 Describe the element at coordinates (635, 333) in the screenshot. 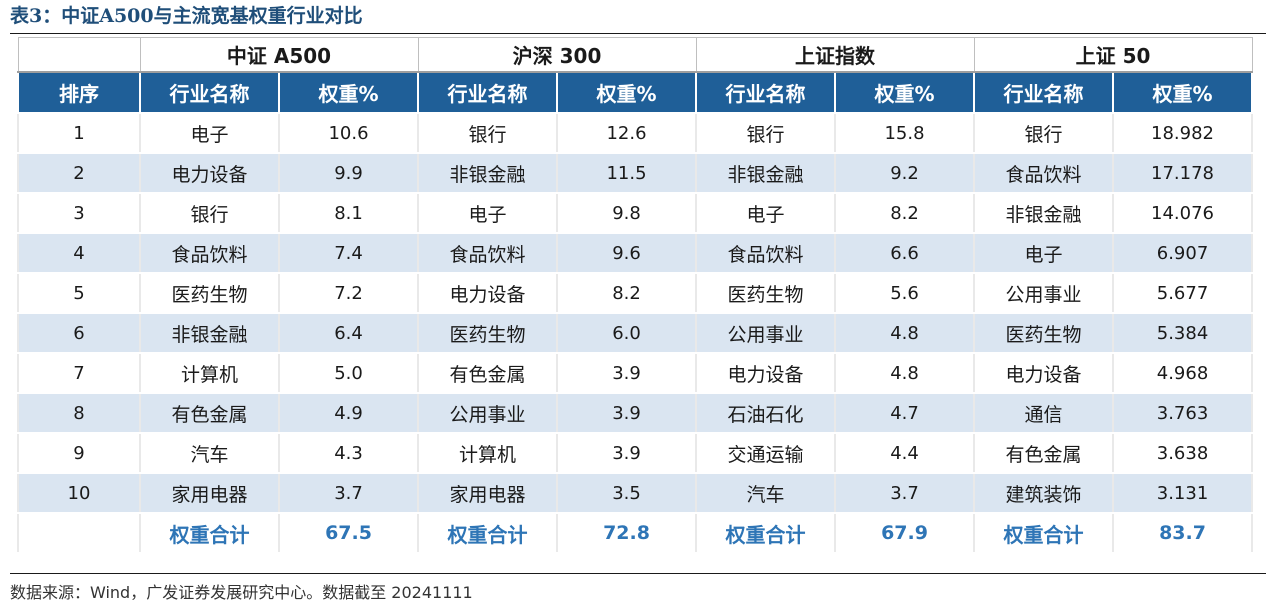

I see `table-row: 6 非银金融 6.4 医药生物 6.0 公用事业 4.8 医药生物 5.384` at that location.